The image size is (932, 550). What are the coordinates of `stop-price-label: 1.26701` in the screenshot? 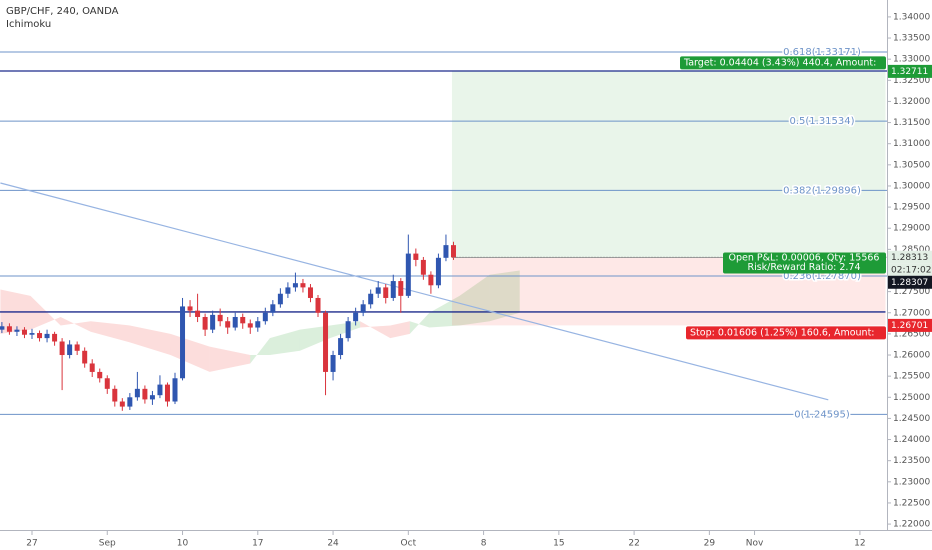 It's located at (909, 326).